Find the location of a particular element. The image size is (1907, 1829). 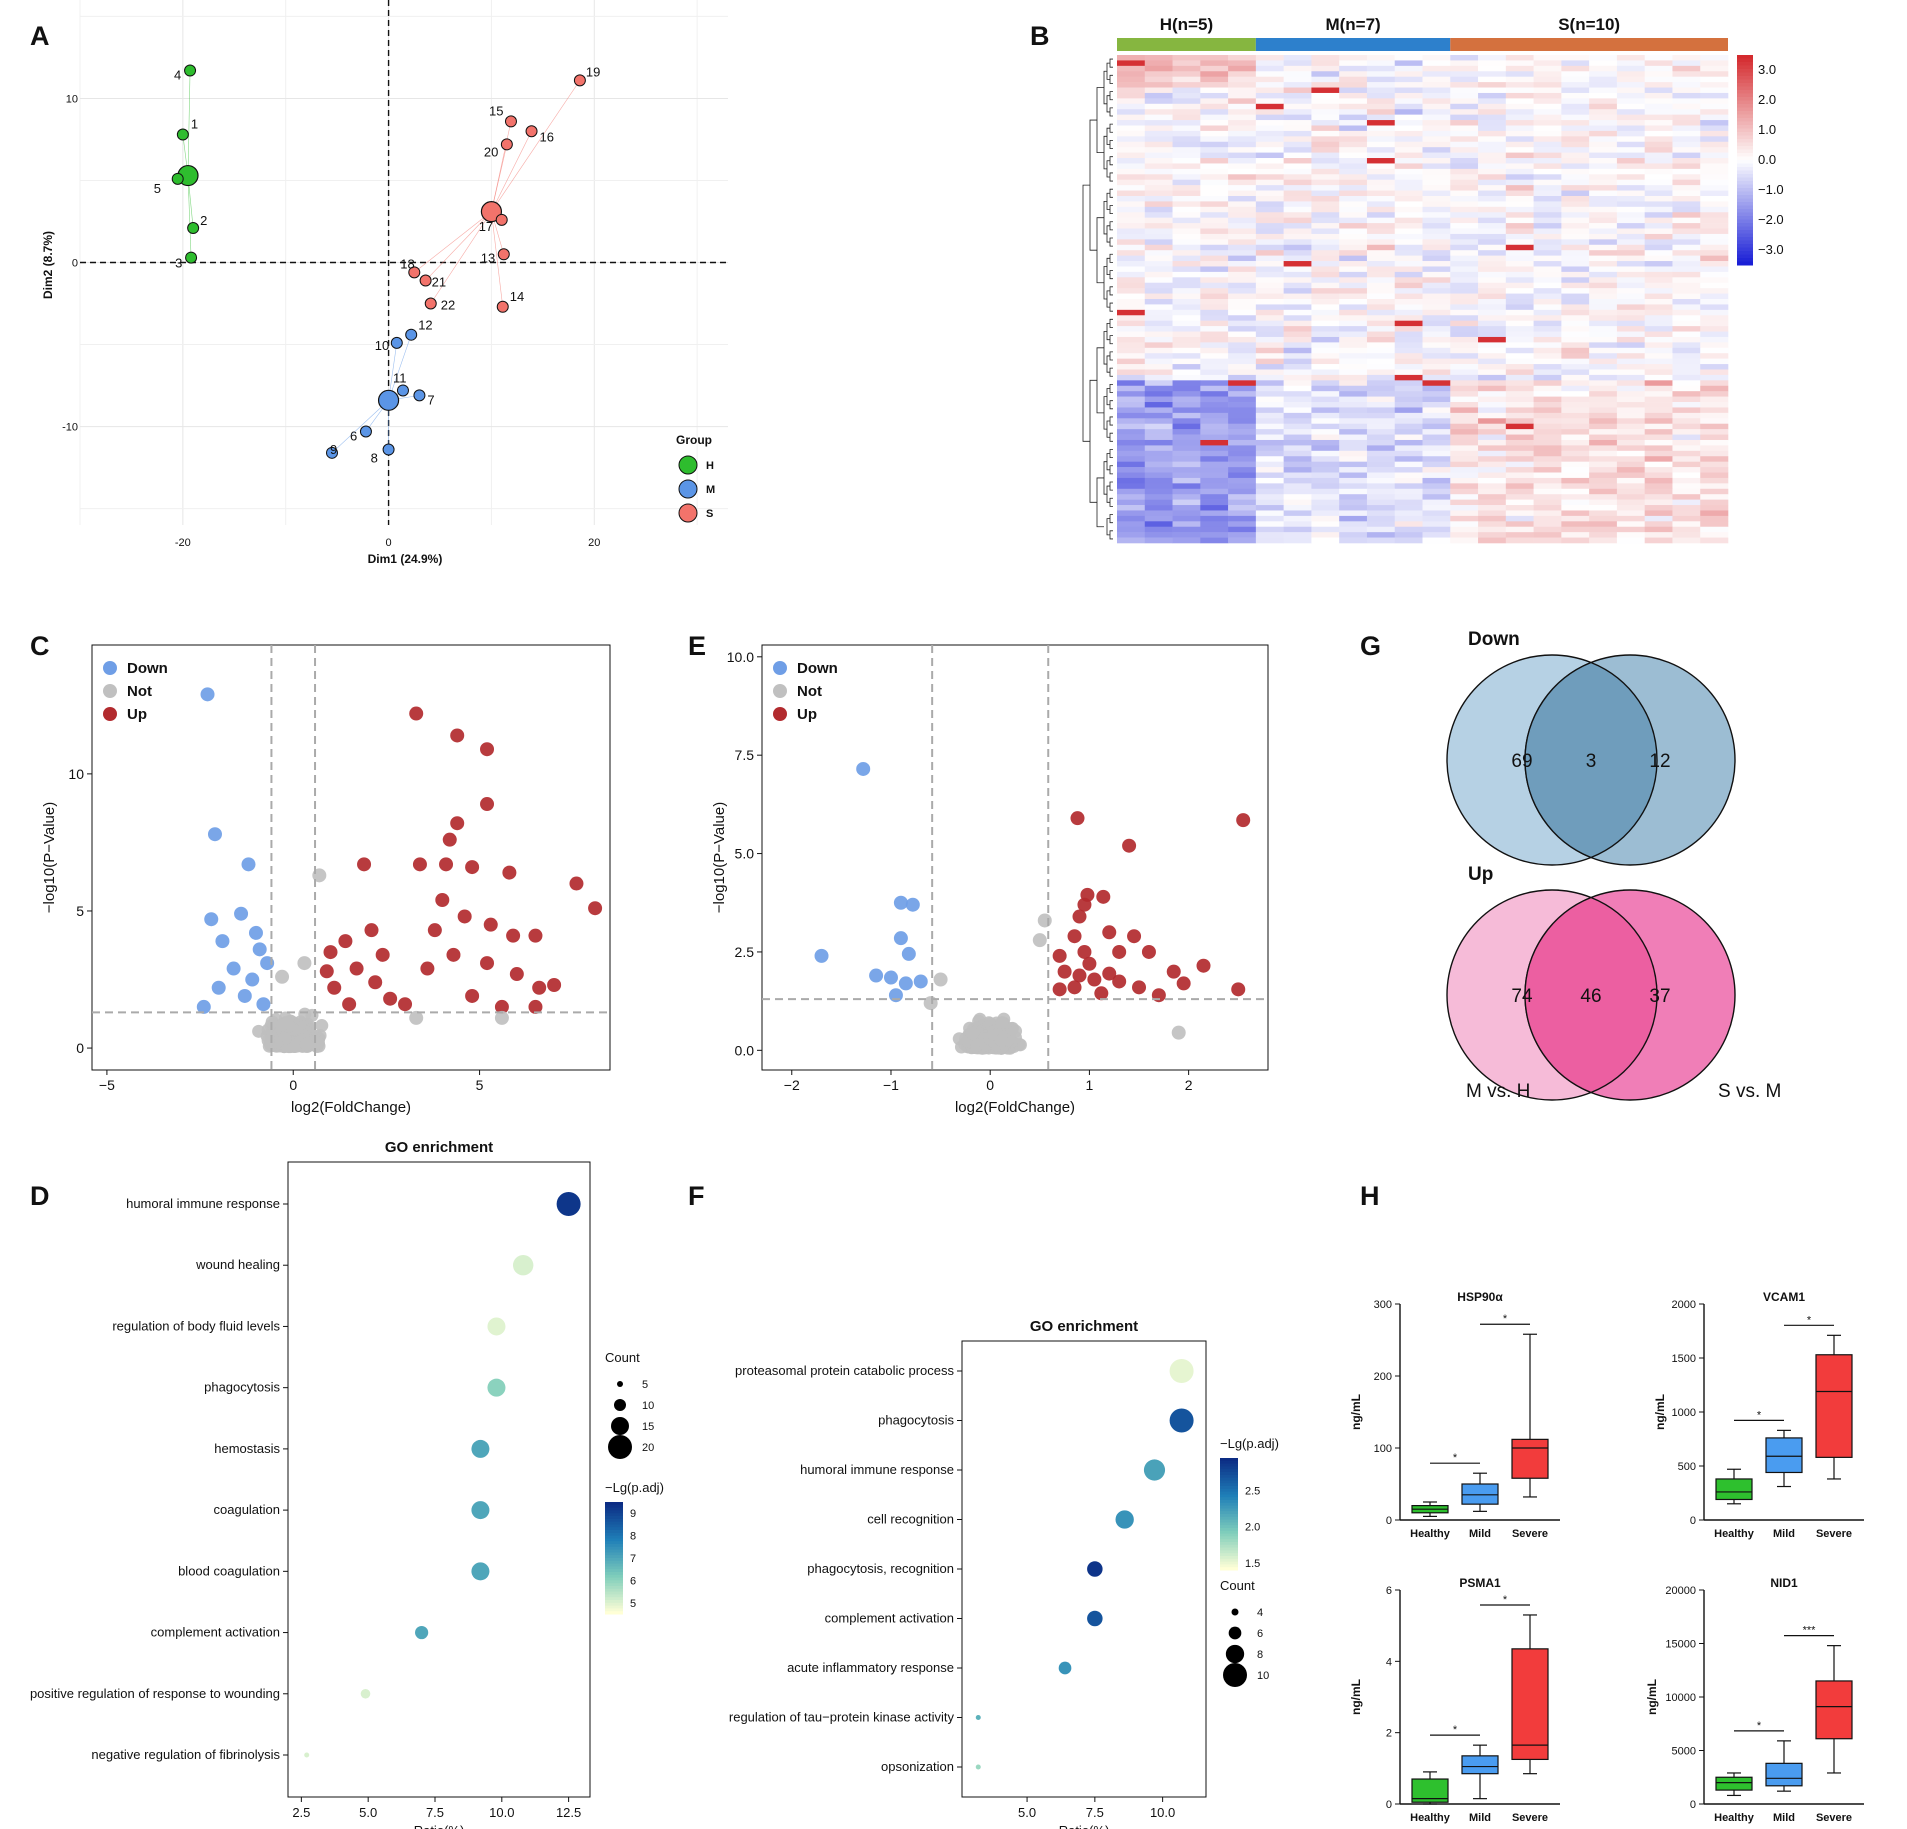

venn-overlap is located at coordinates (1591, 995).